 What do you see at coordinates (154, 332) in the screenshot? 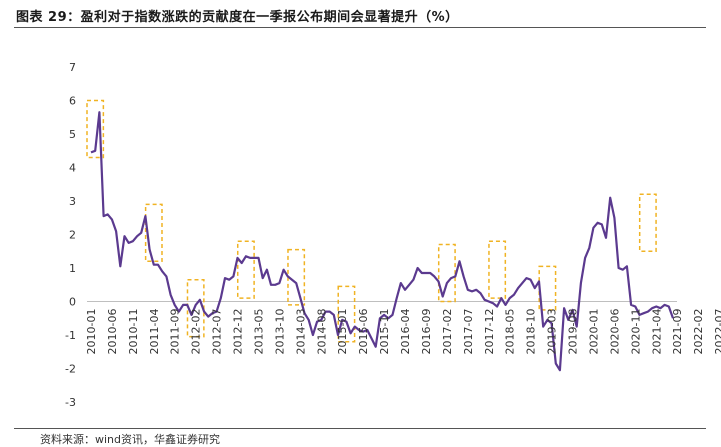
I see `x-tick-label: 2011-04` at bounding box center [154, 332].